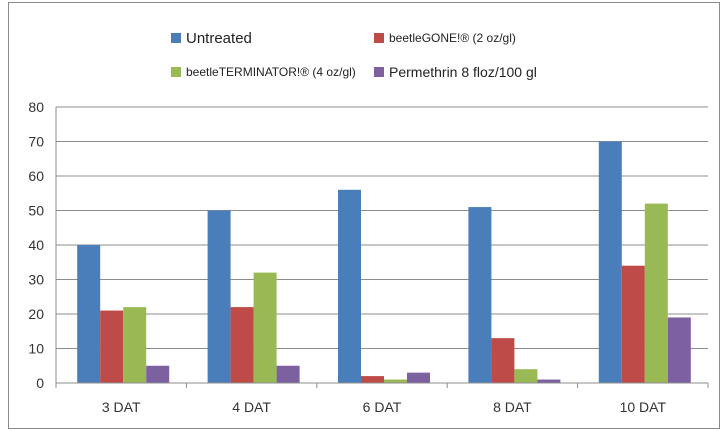  What do you see at coordinates (288, 374) in the screenshot?
I see `bar-permethrin-4-dat` at bounding box center [288, 374].